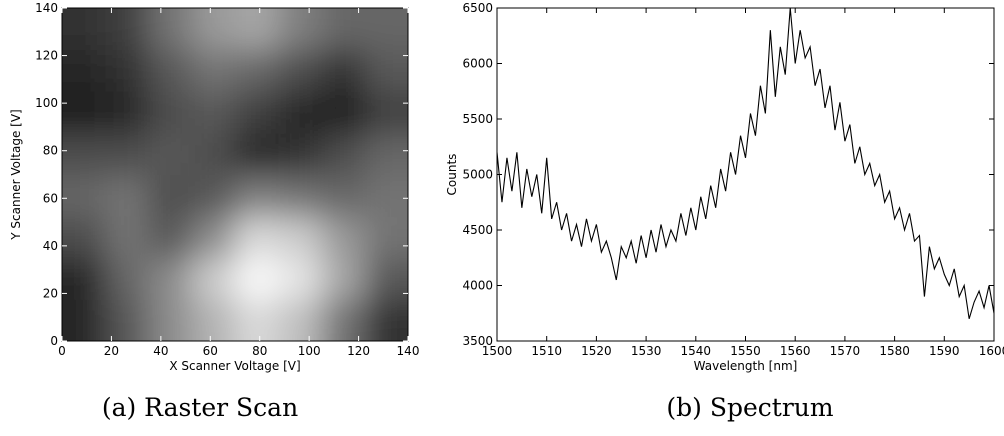 The width and height of the screenshot is (1004, 436). What do you see at coordinates (50, 198) in the screenshot?
I see `y-tick-label: 60` at bounding box center [50, 198].